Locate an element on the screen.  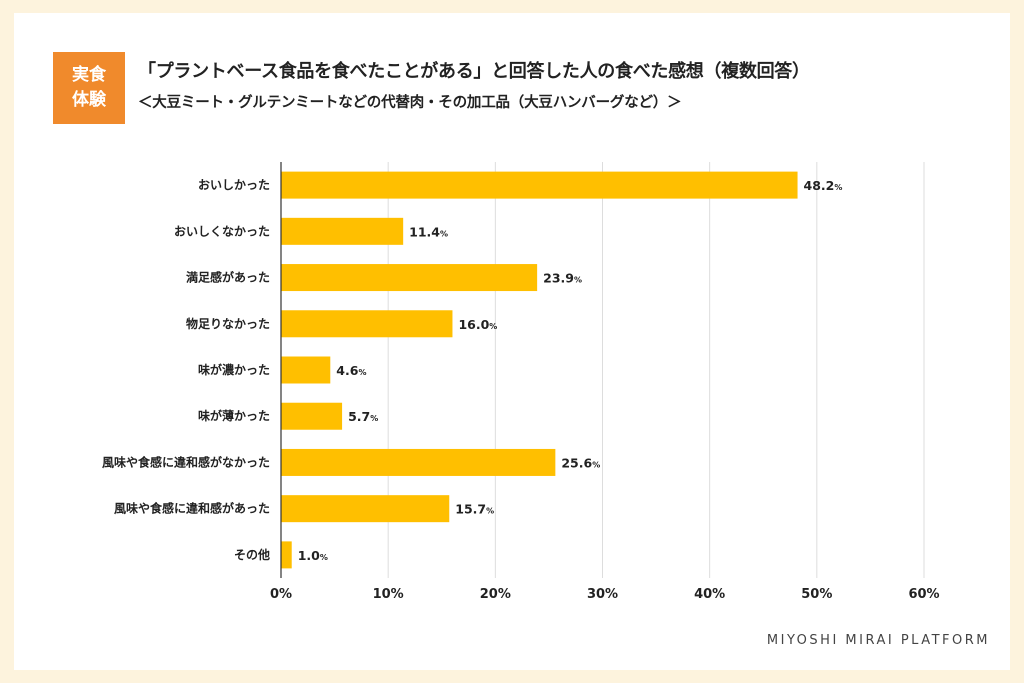
value-label: 23.9% is located at coordinates (562, 278).